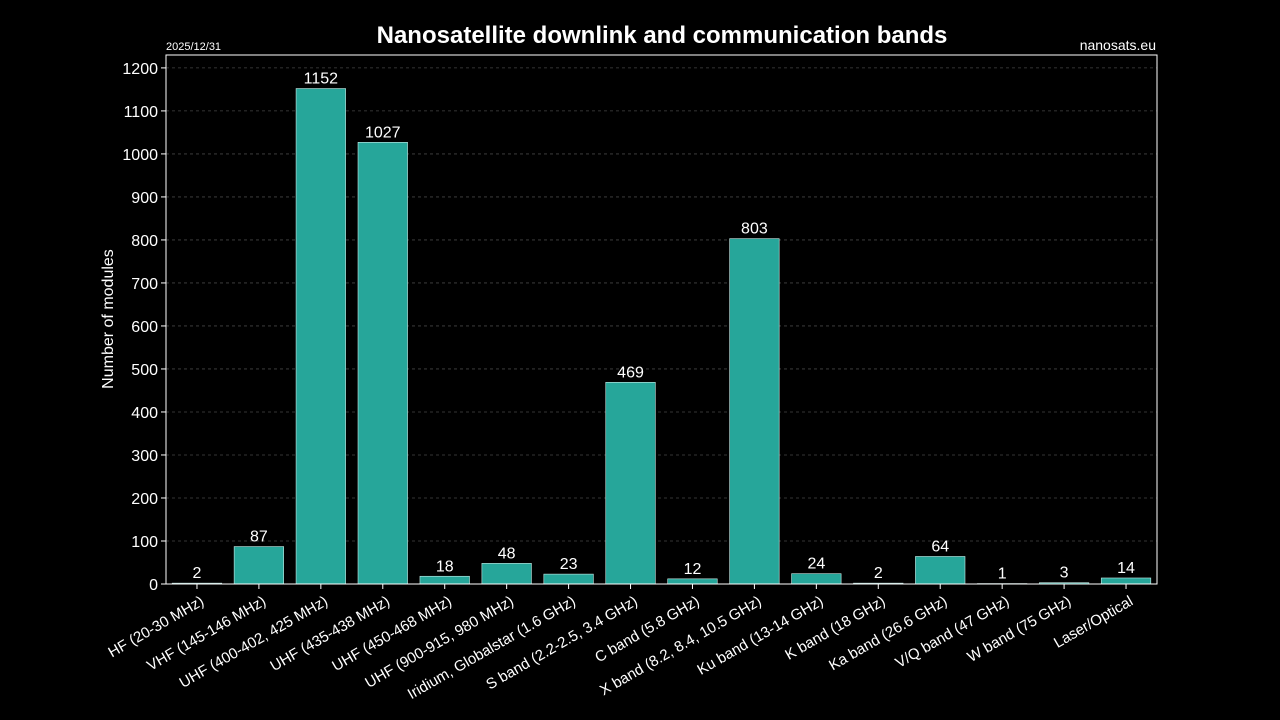 The height and width of the screenshot is (720, 1280). What do you see at coordinates (952, 632) in the screenshot?
I see `x-tick-label: V/Q band (47 GHz)` at bounding box center [952, 632].